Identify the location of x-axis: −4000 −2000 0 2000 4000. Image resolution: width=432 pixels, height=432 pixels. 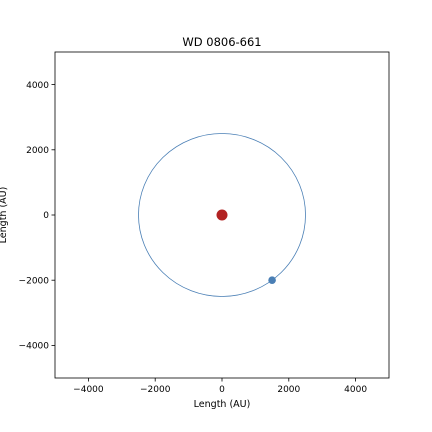
(220, 386).